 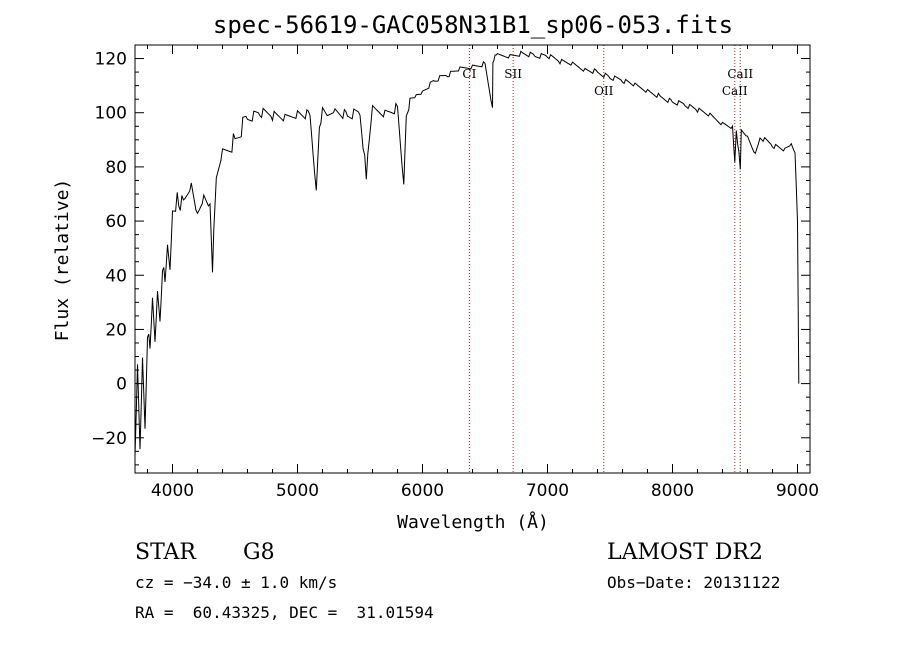 What do you see at coordinates (469, 74) in the screenshot?
I see `emission-line-label: CI` at bounding box center [469, 74].